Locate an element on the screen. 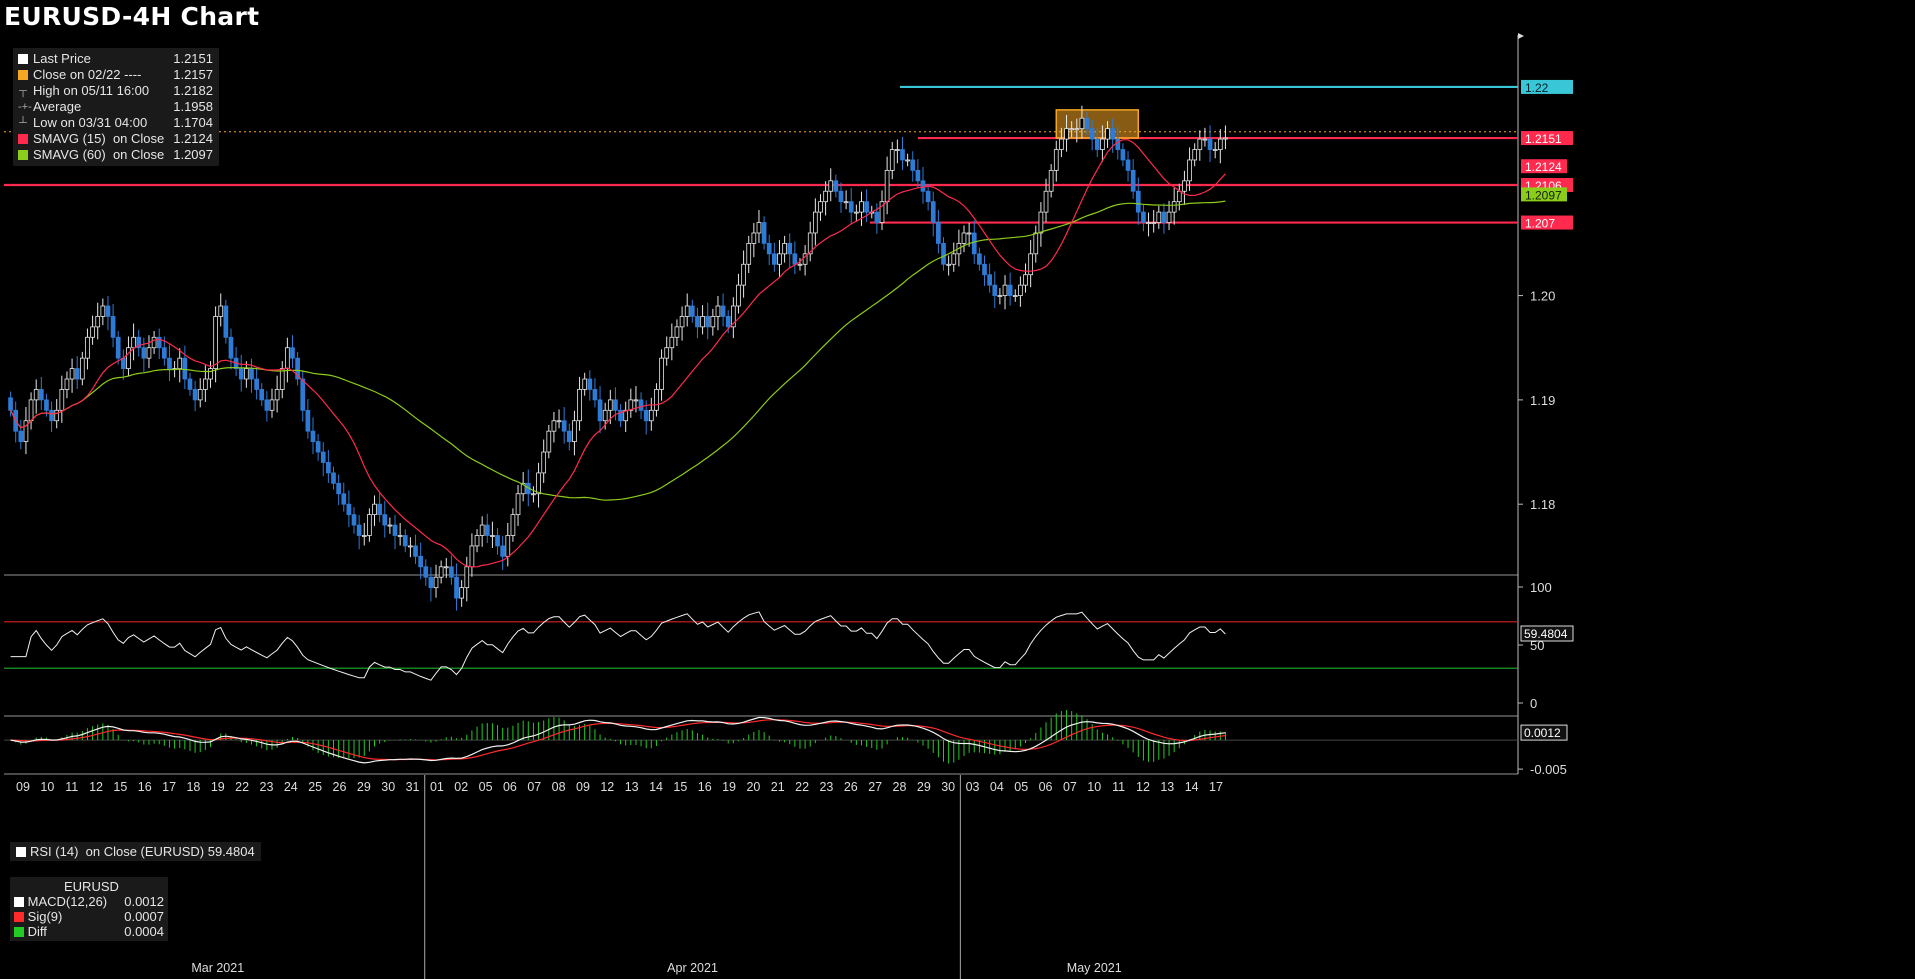 The width and height of the screenshot is (1915, 979). x-tick-label: 14 is located at coordinates (1192, 787).